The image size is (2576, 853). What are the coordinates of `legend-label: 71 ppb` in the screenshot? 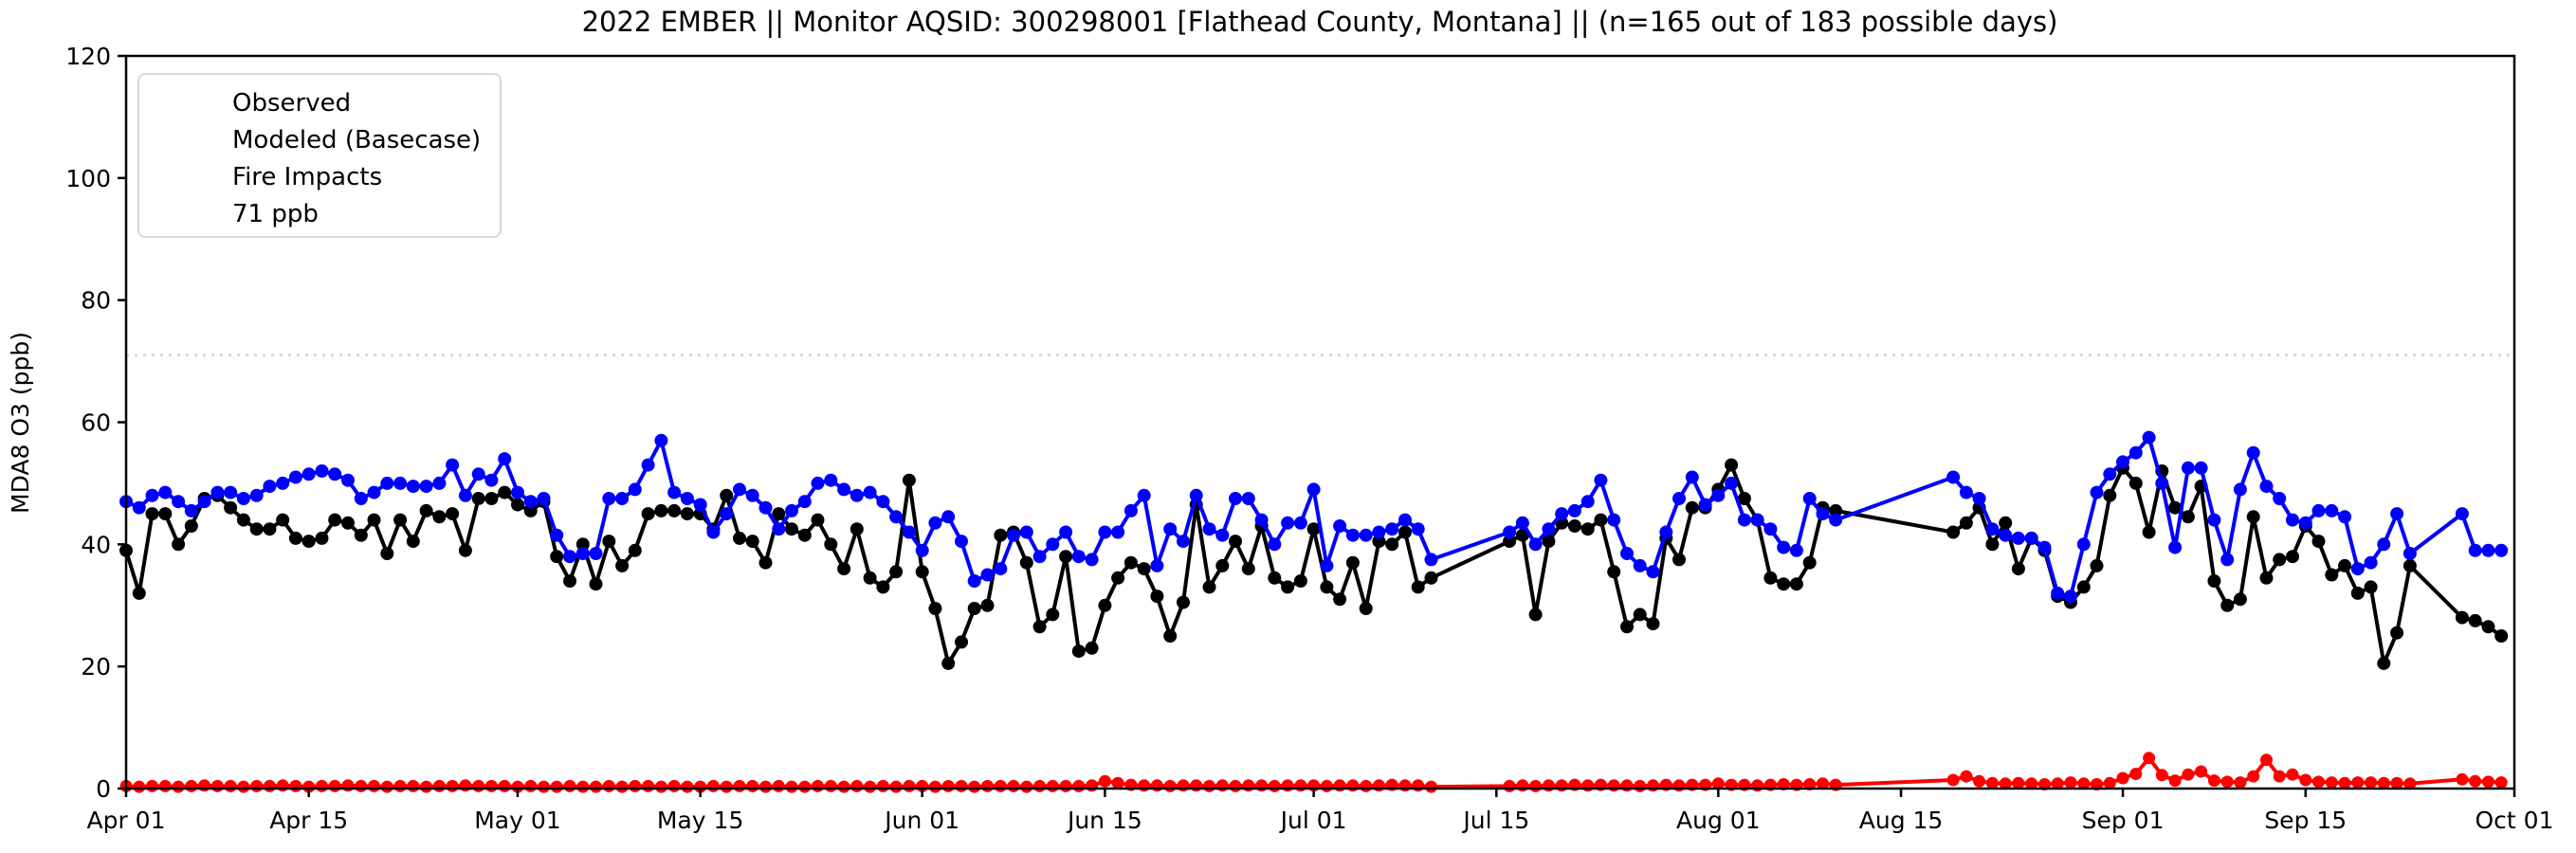 It's located at (275, 213).